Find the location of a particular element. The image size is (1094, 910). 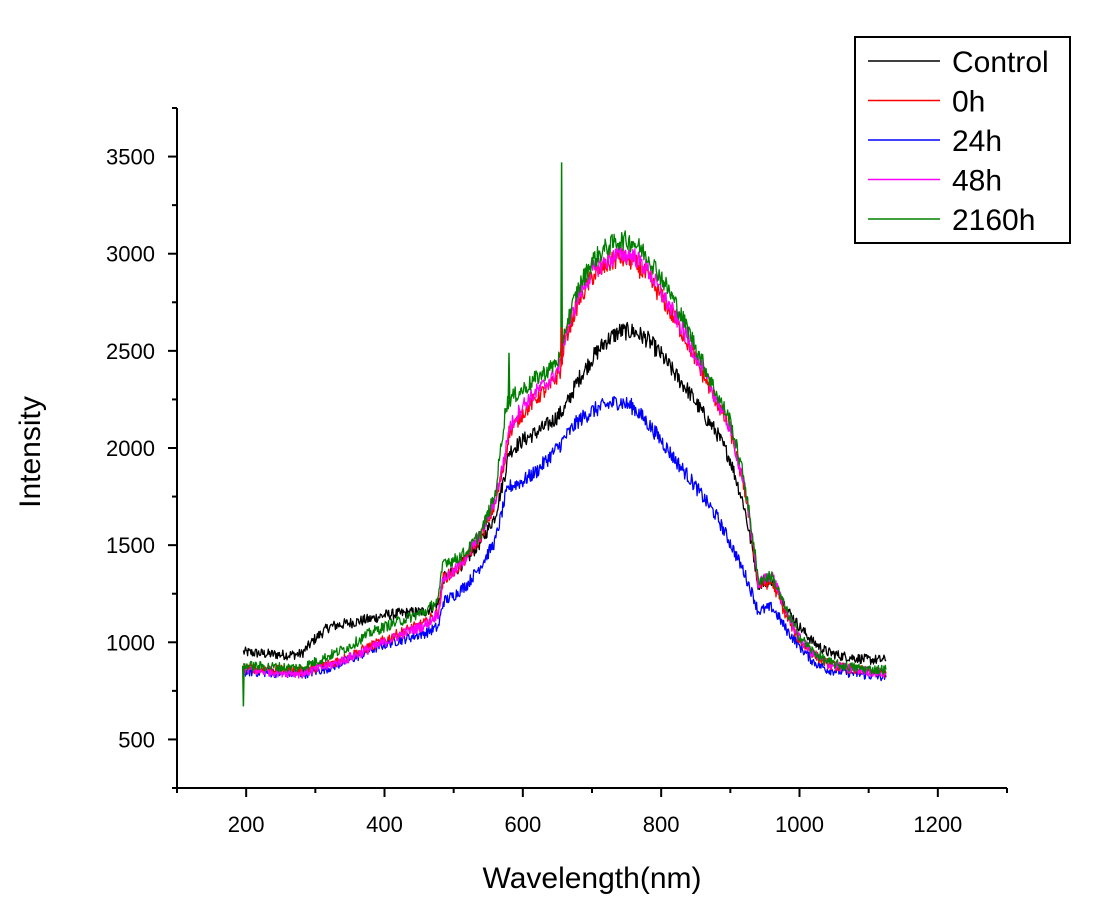

y-axis-title: Intensity is located at coordinates (30, 452).